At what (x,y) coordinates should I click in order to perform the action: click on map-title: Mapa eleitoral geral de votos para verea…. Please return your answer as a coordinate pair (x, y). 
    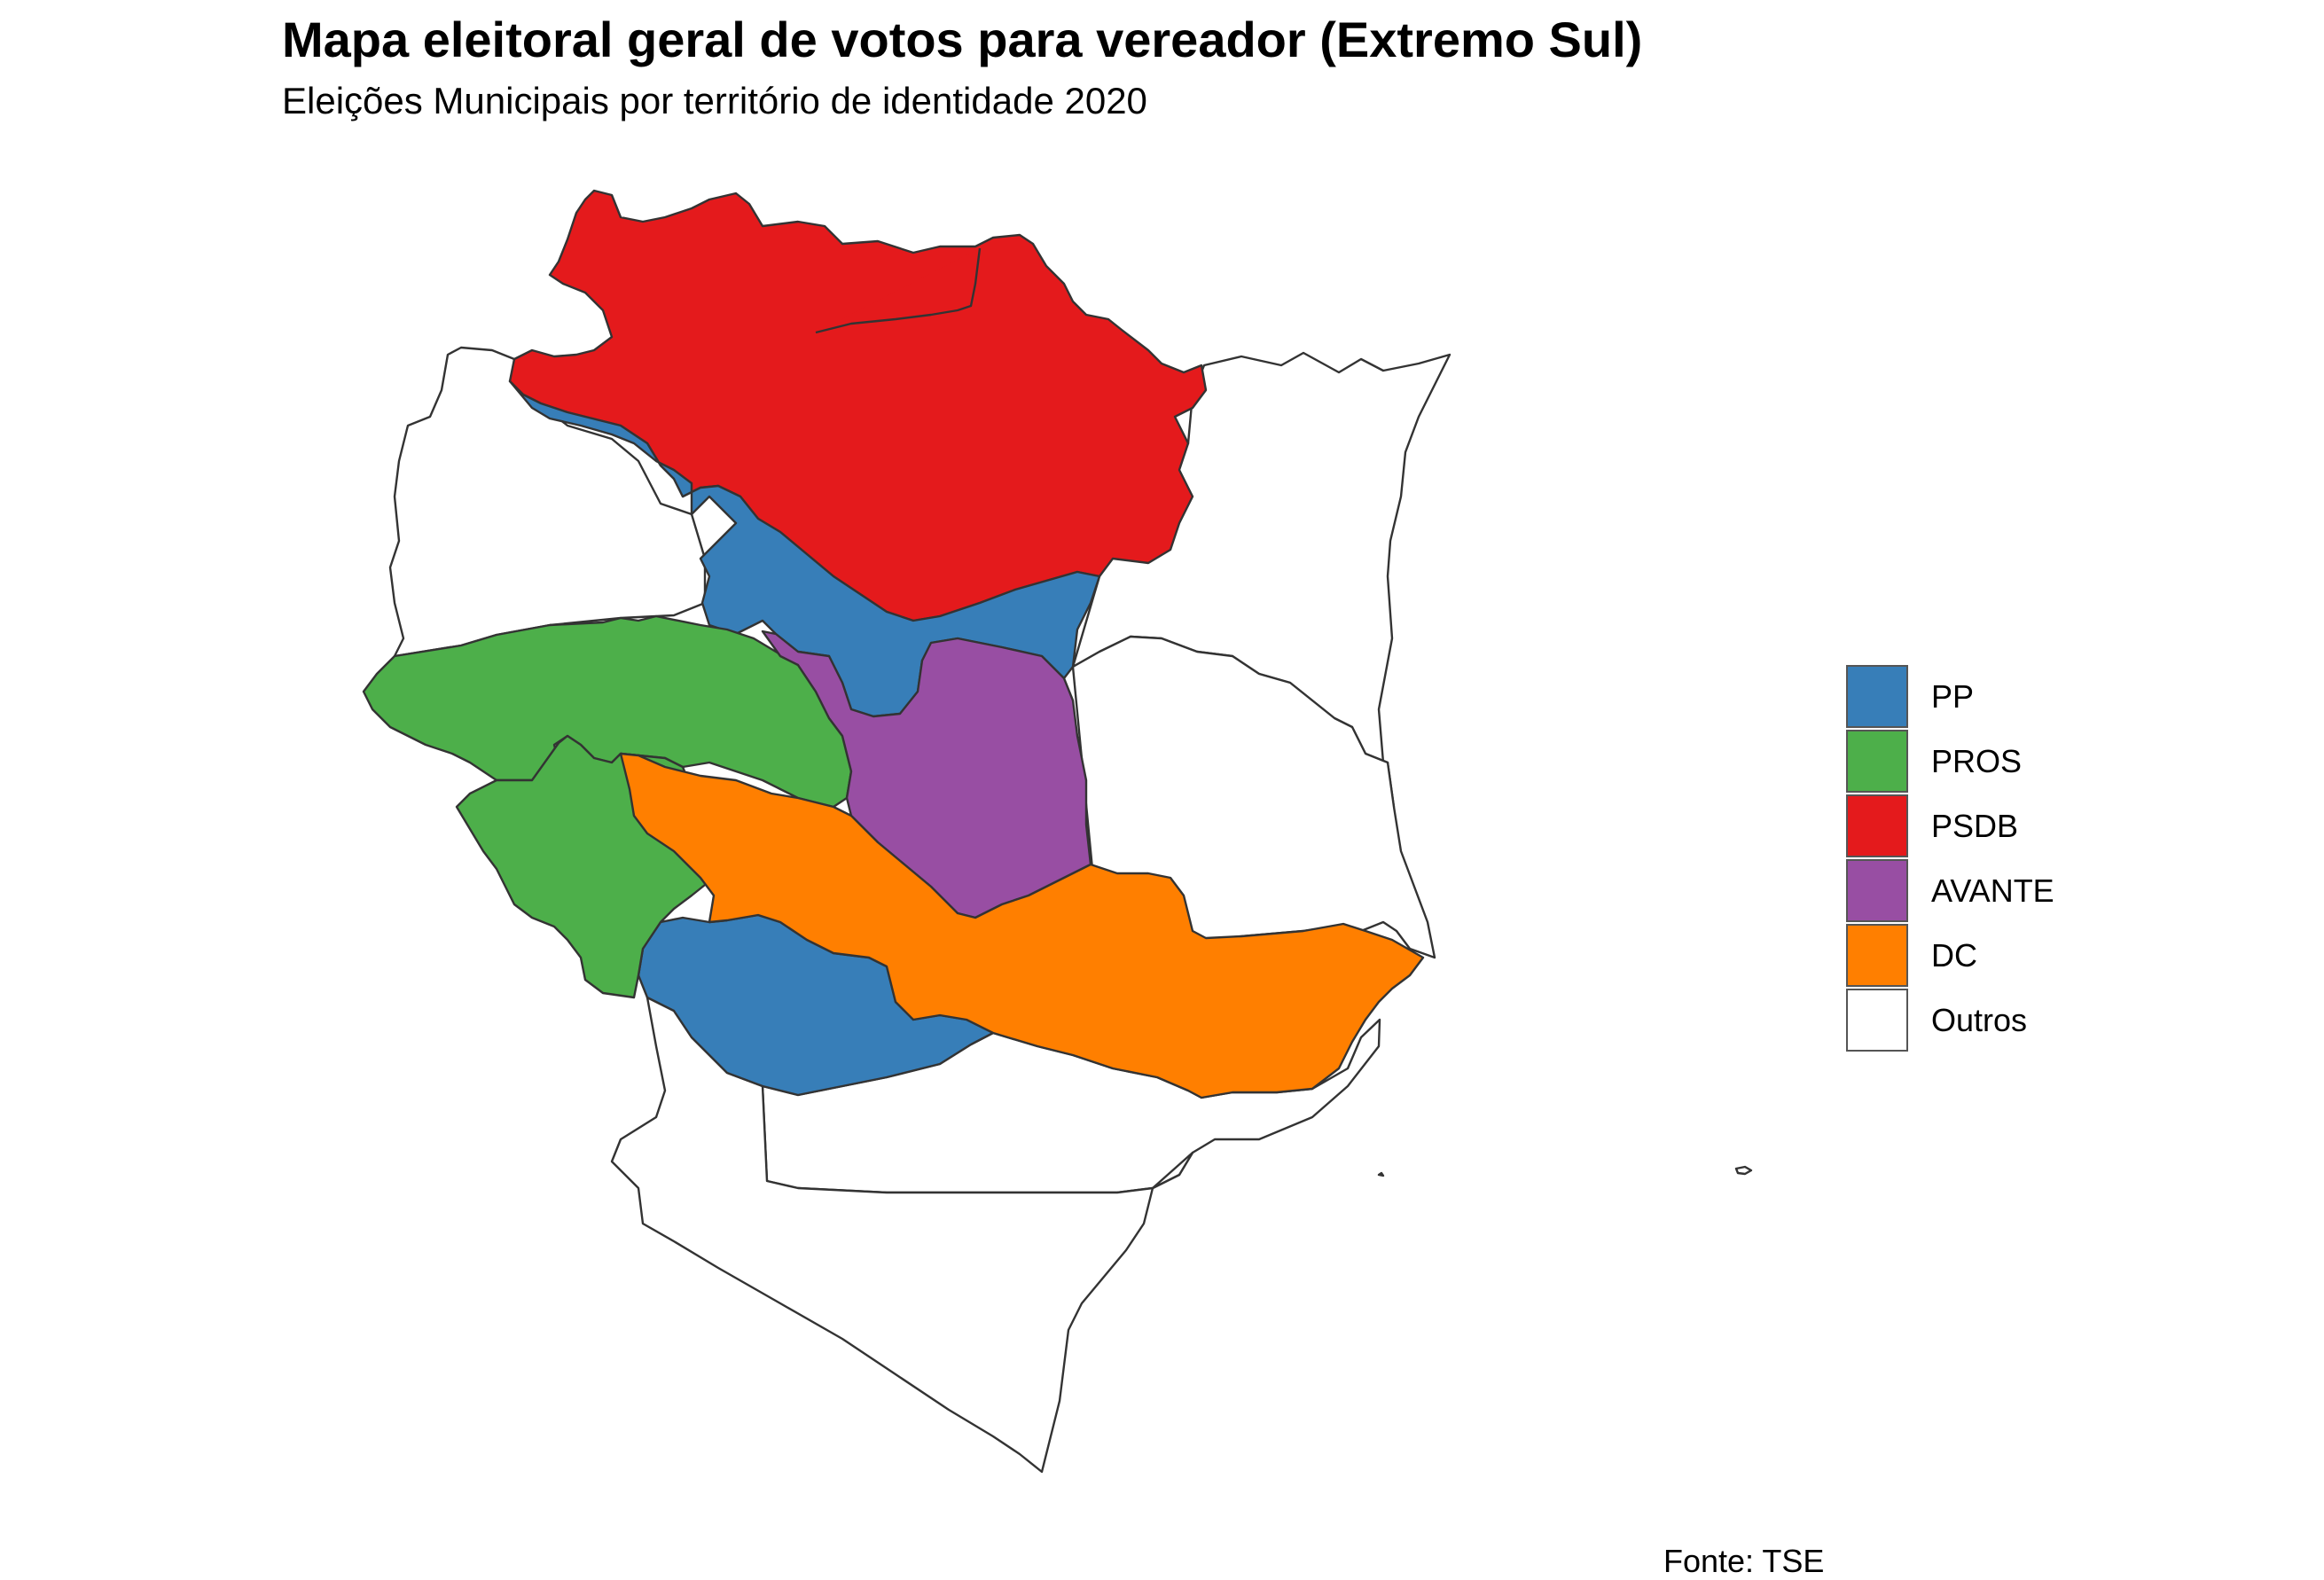
    Looking at the image, I should click on (962, 39).